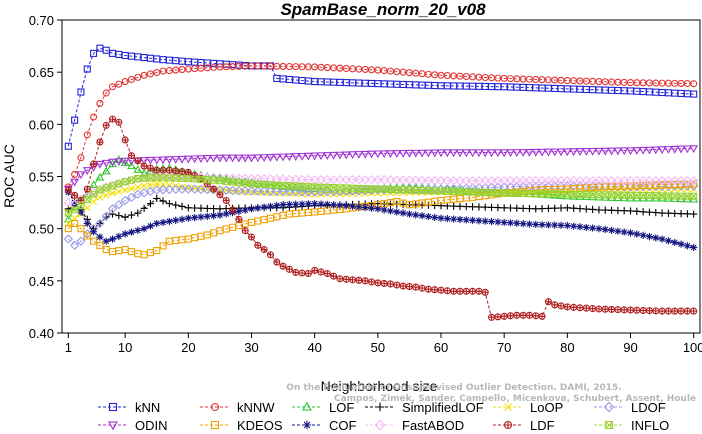  What do you see at coordinates (100, 245) in the screenshot?
I see `data-point-kdeos` at bounding box center [100, 245].